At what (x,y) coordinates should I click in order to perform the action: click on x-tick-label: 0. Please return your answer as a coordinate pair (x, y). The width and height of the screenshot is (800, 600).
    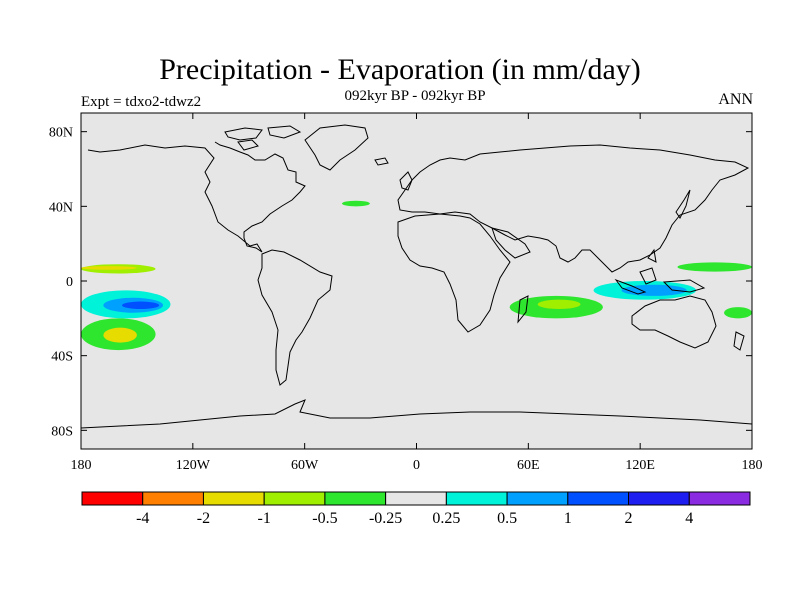
    Looking at the image, I should click on (416, 465).